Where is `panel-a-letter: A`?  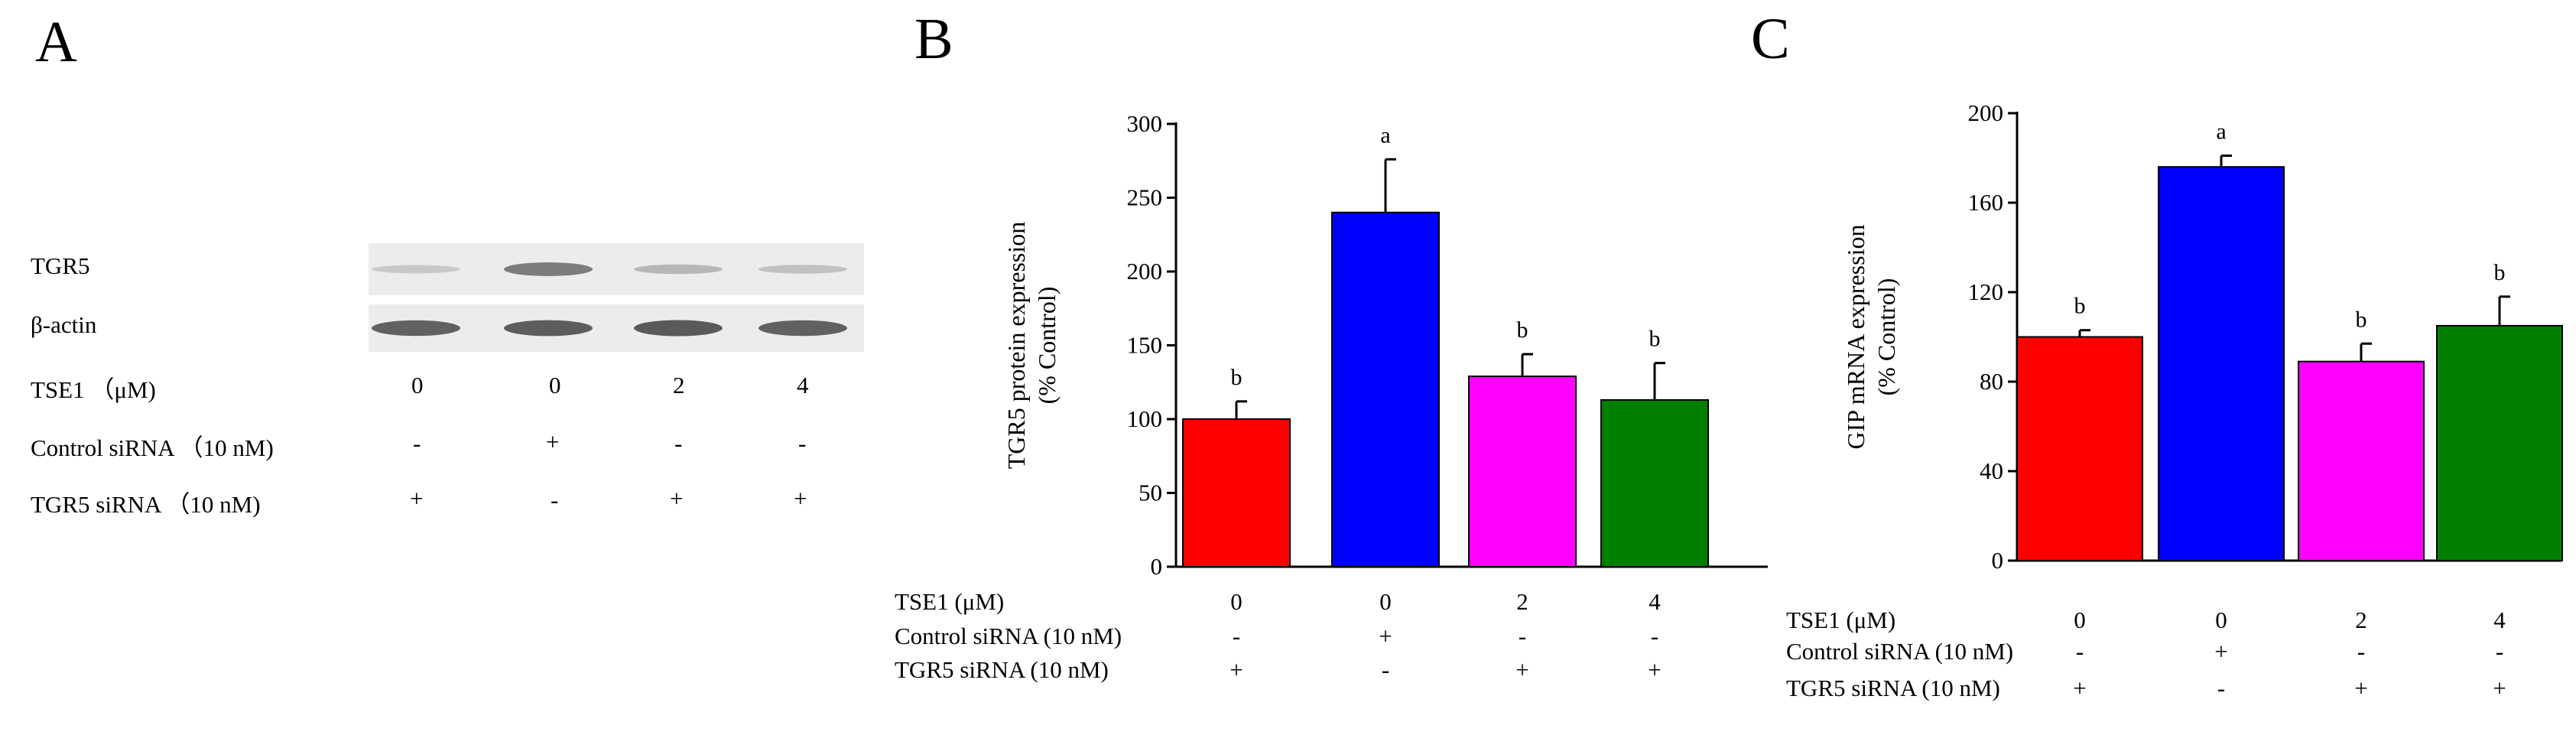 panel-a-letter: A is located at coordinates (56, 42).